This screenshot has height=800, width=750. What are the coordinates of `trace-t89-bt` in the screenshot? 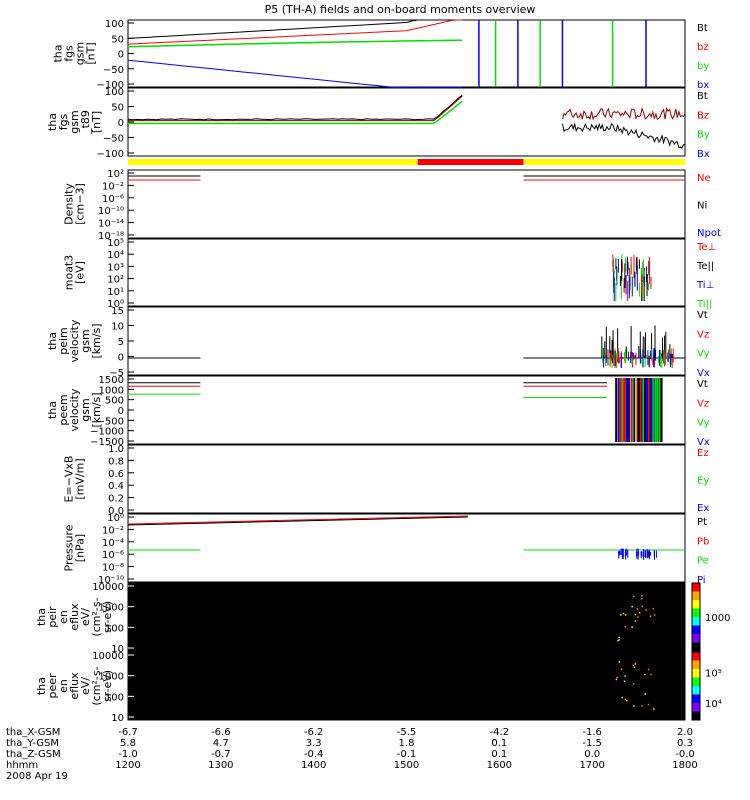 It's located at (295, 107).